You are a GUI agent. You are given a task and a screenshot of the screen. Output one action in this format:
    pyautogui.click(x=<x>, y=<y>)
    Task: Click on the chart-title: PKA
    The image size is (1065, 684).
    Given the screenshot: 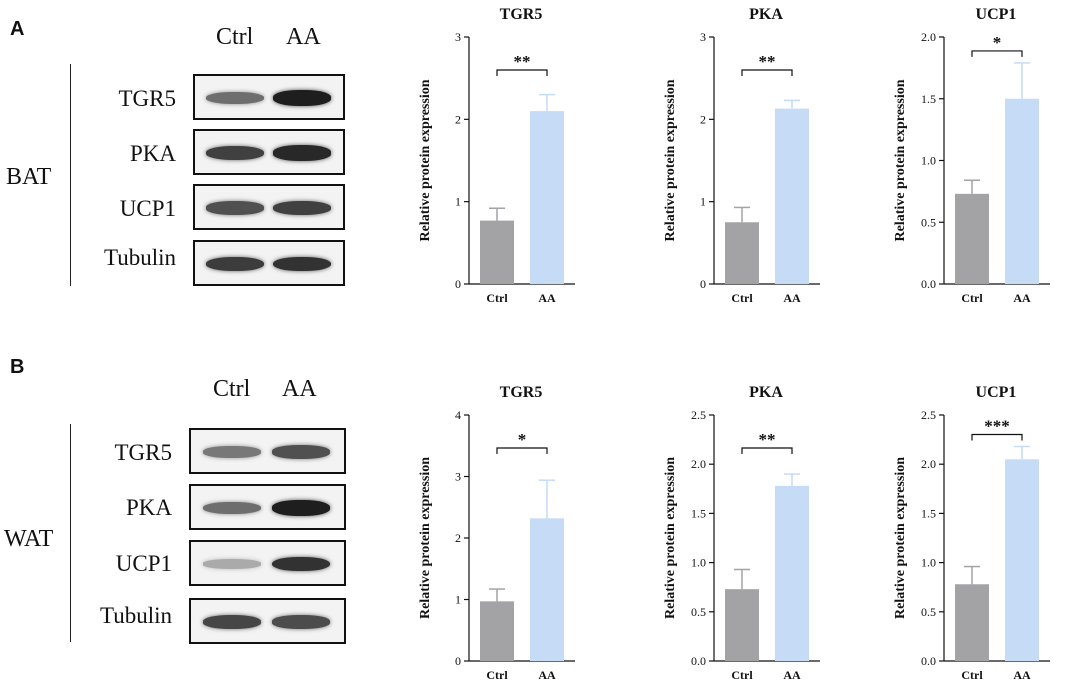 What is the action you would take?
    pyautogui.click(x=766, y=14)
    